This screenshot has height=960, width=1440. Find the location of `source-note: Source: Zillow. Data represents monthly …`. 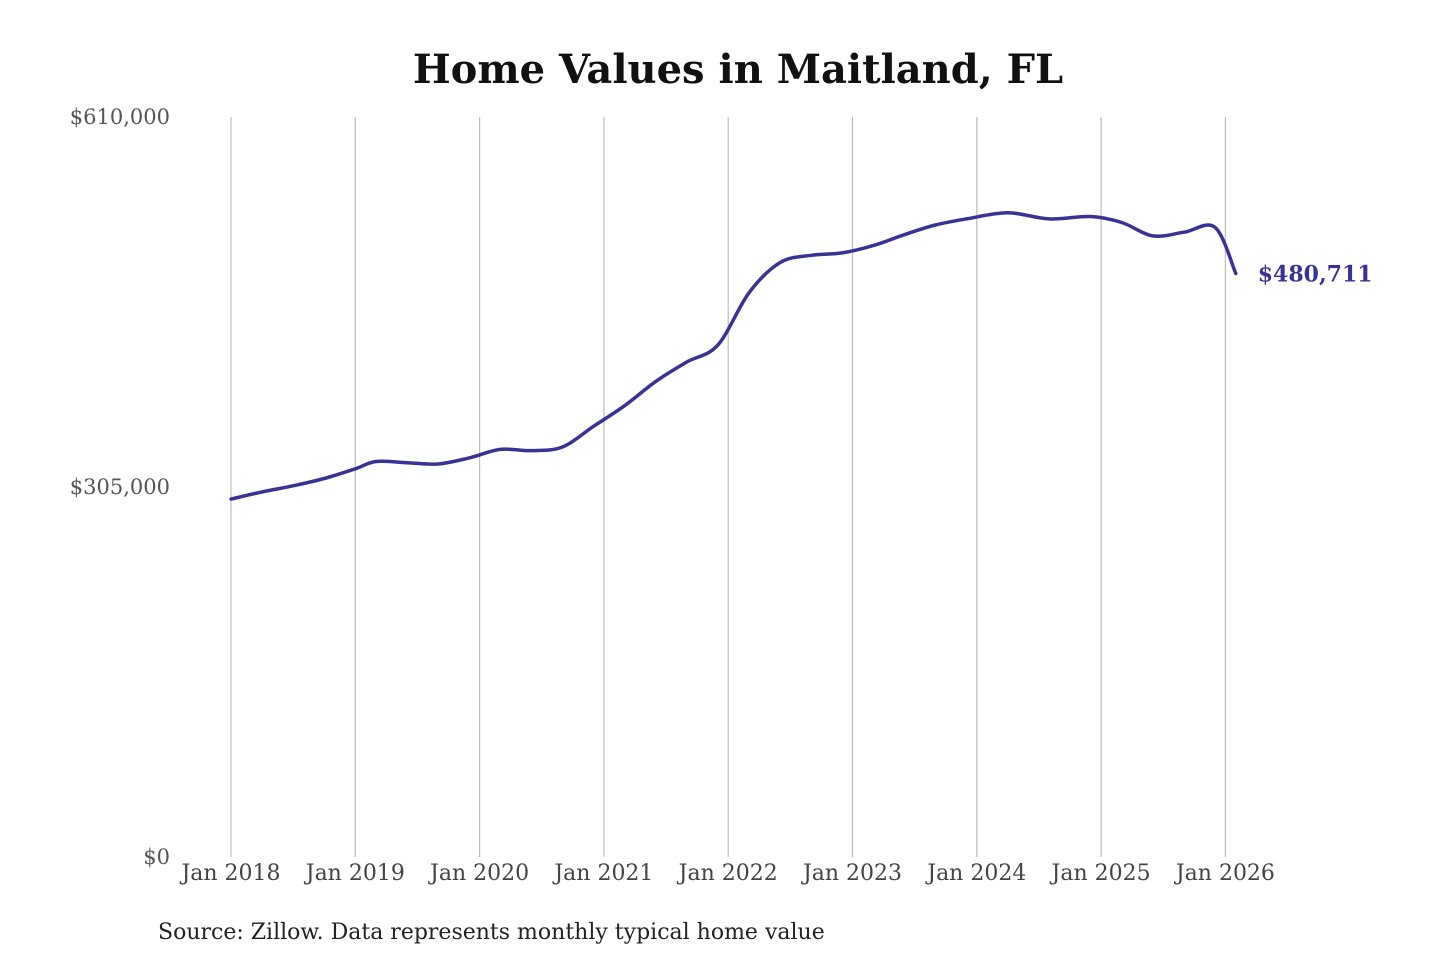

source-note: Source: Zillow. Data represents monthly … is located at coordinates (491, 932).